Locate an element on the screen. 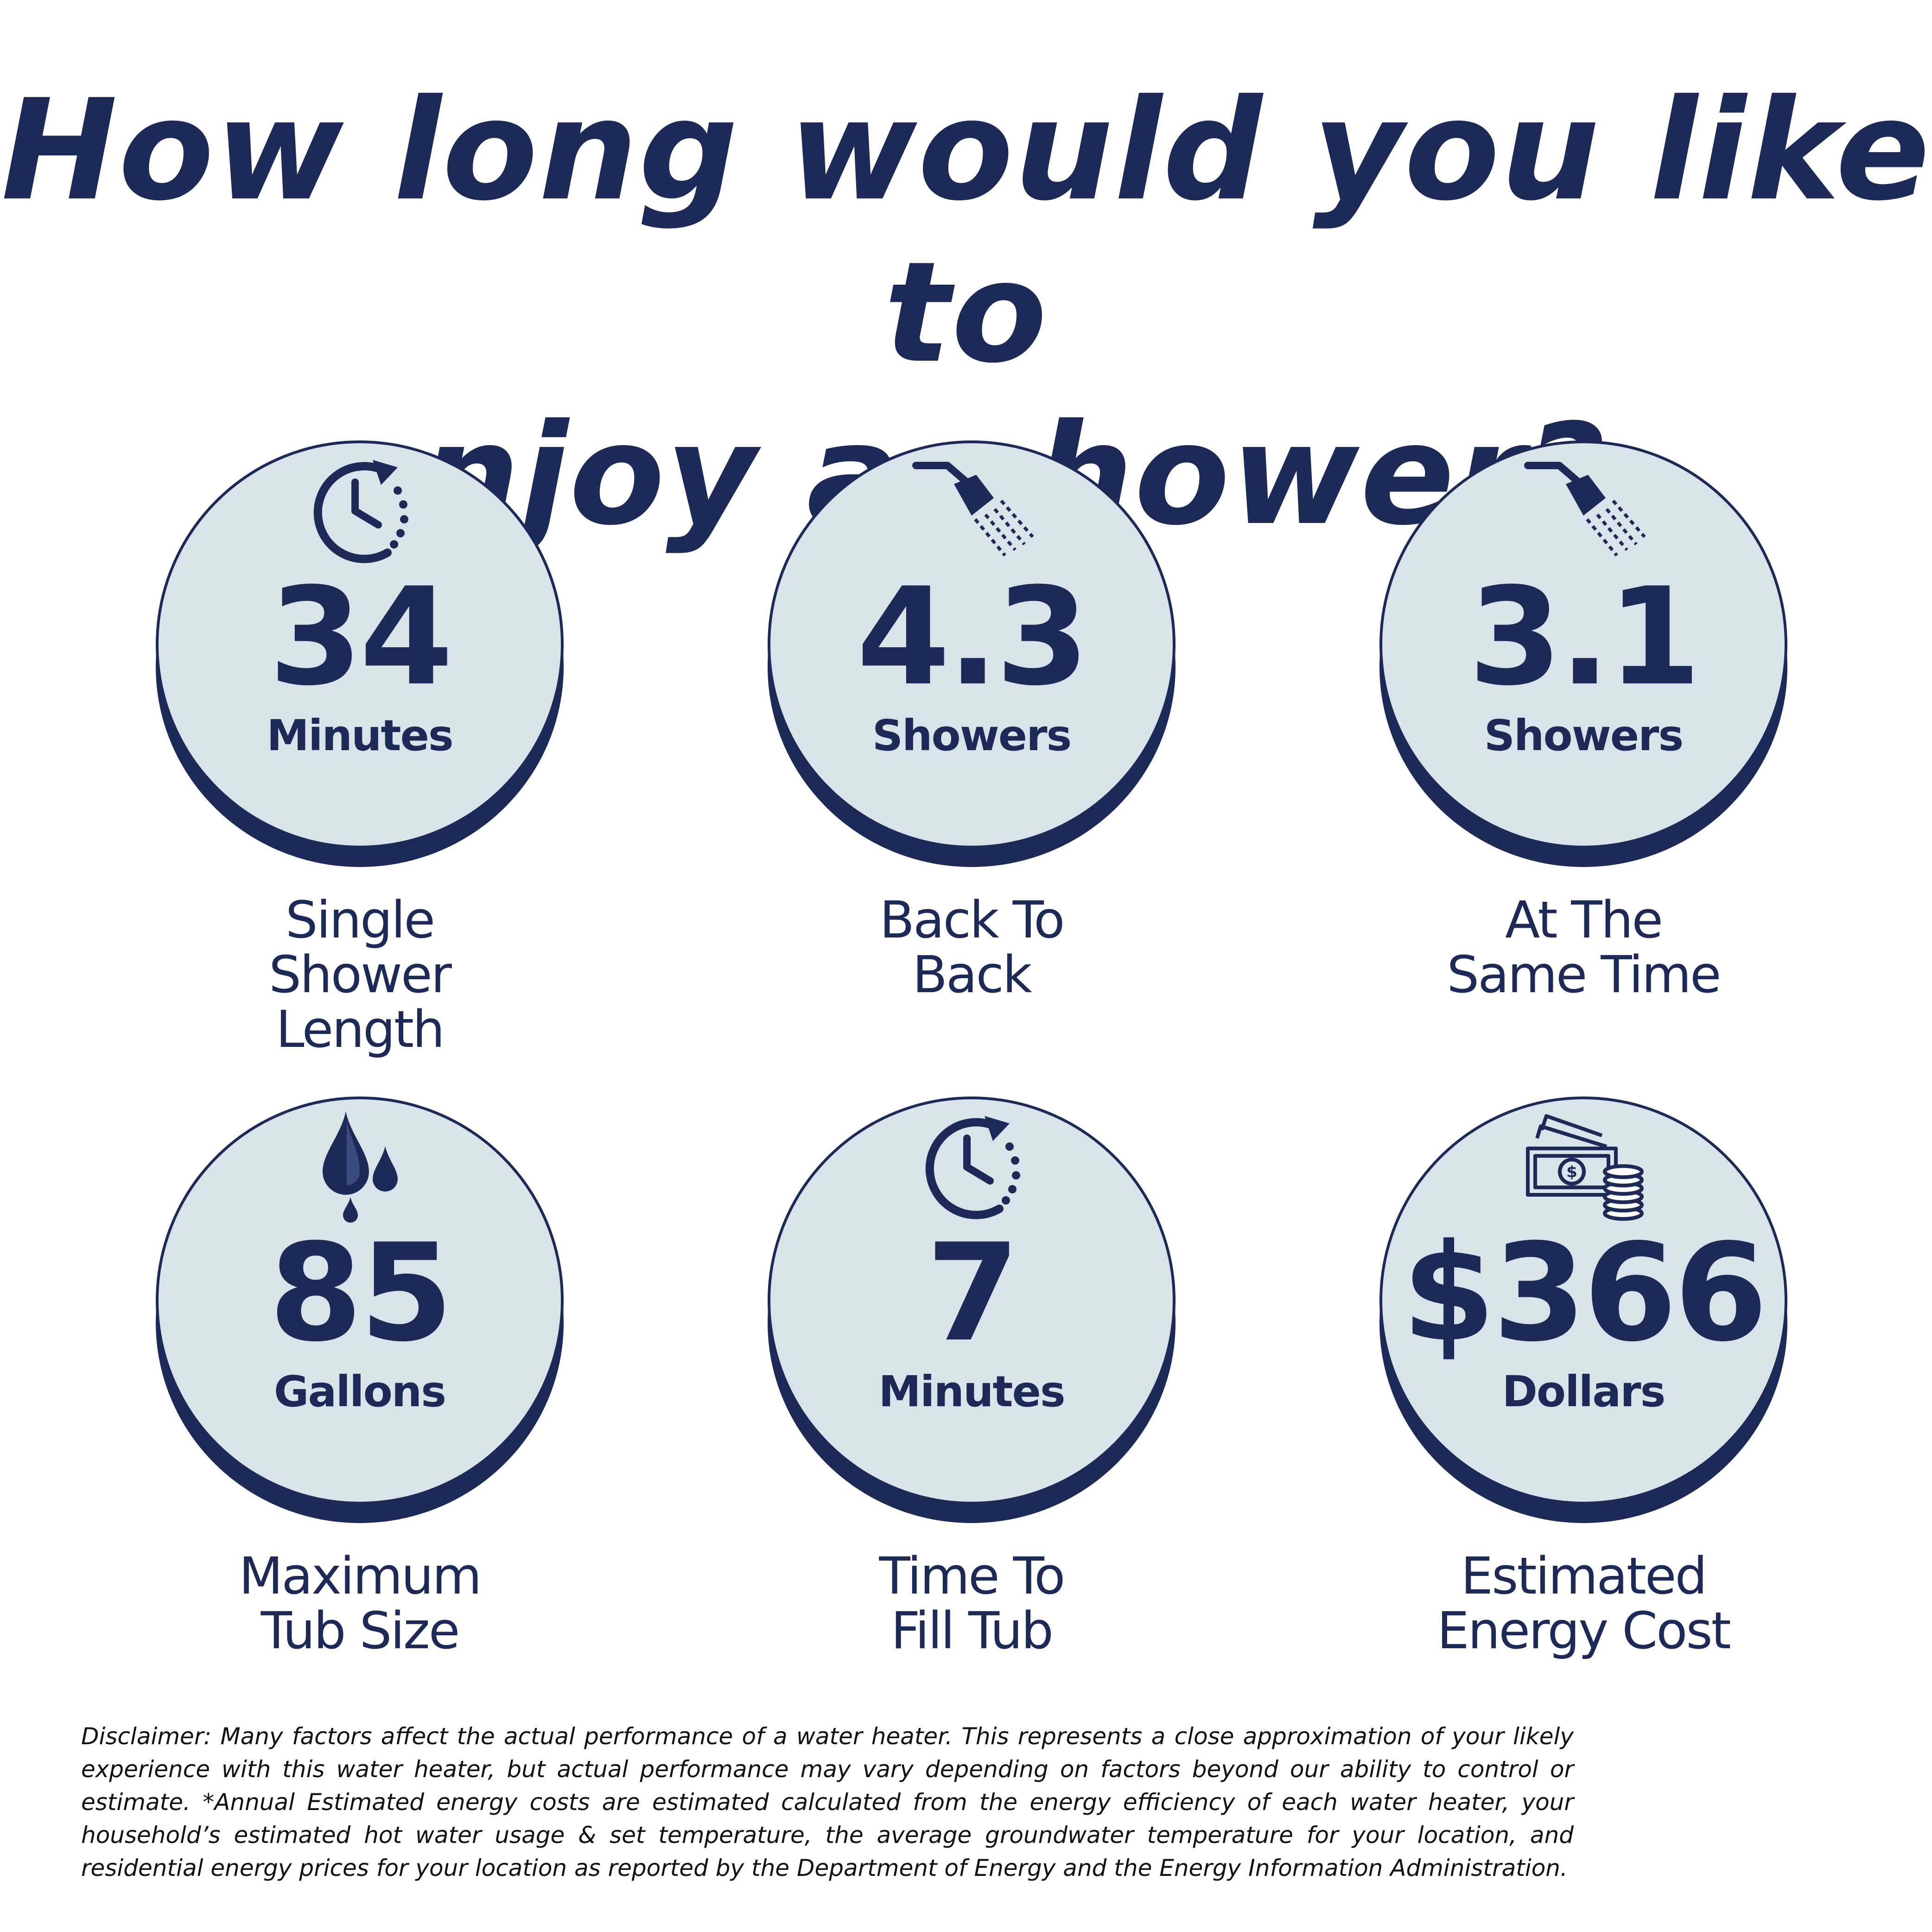 The width and height of the screenshot is (1932, 1932). stat-card-estimated-energy-cost: $ $366 Dollars Estimated Energy Cost is located at coordinates (1583, 1377).